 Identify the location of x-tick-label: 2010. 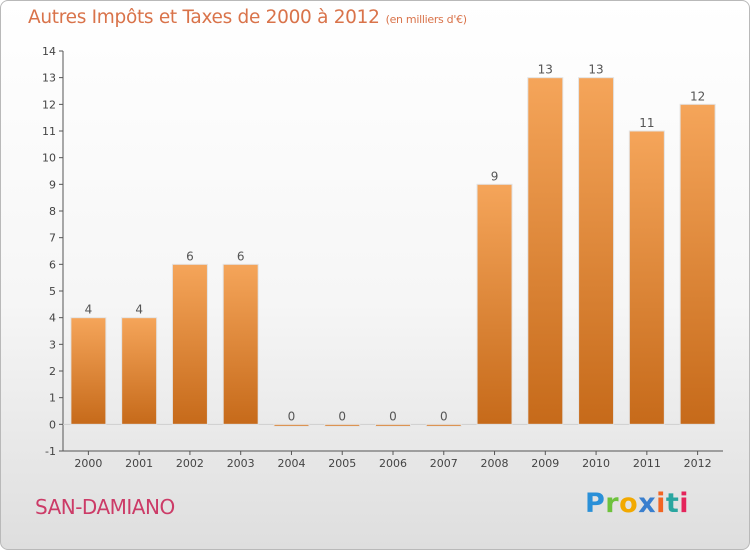
(596, 463).